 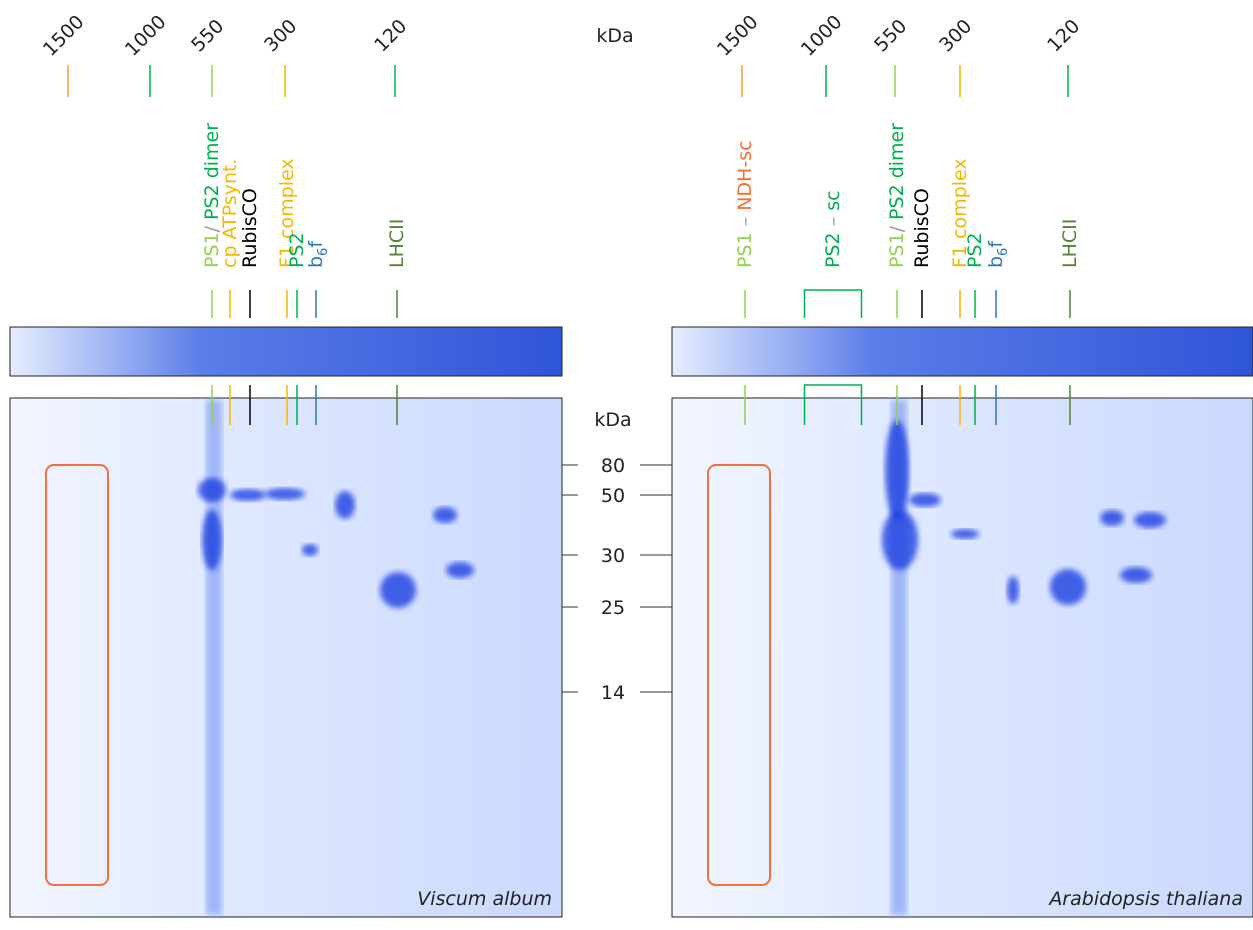 I want to click on complex-label: PS2 – sc, so click(x=833, y=229).